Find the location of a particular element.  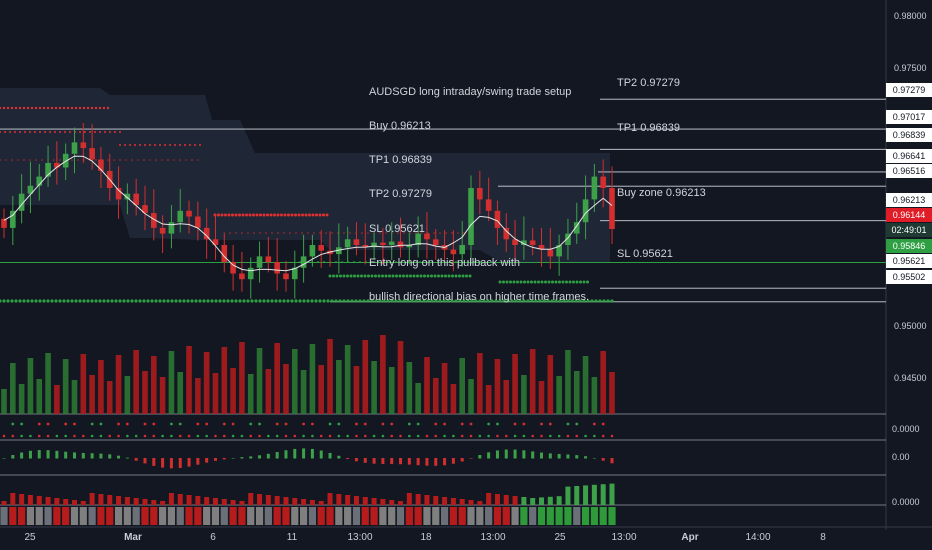

date-tick-label: 14:00 is located at coordinates (758, 537).